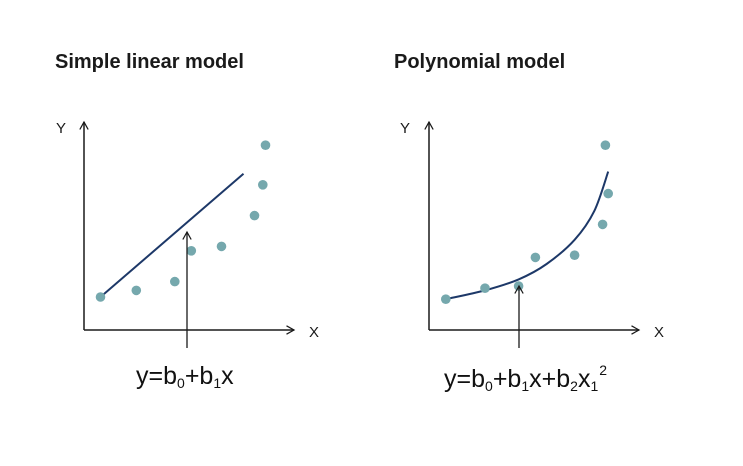 The image size is (743, 466). I want to click on formula-x1-subscript: 1, so click(594, 386).